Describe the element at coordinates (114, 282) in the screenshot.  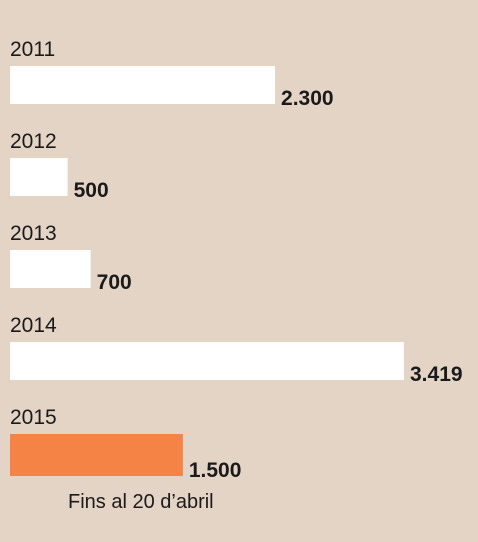
I see `value-label: 700` at that location.